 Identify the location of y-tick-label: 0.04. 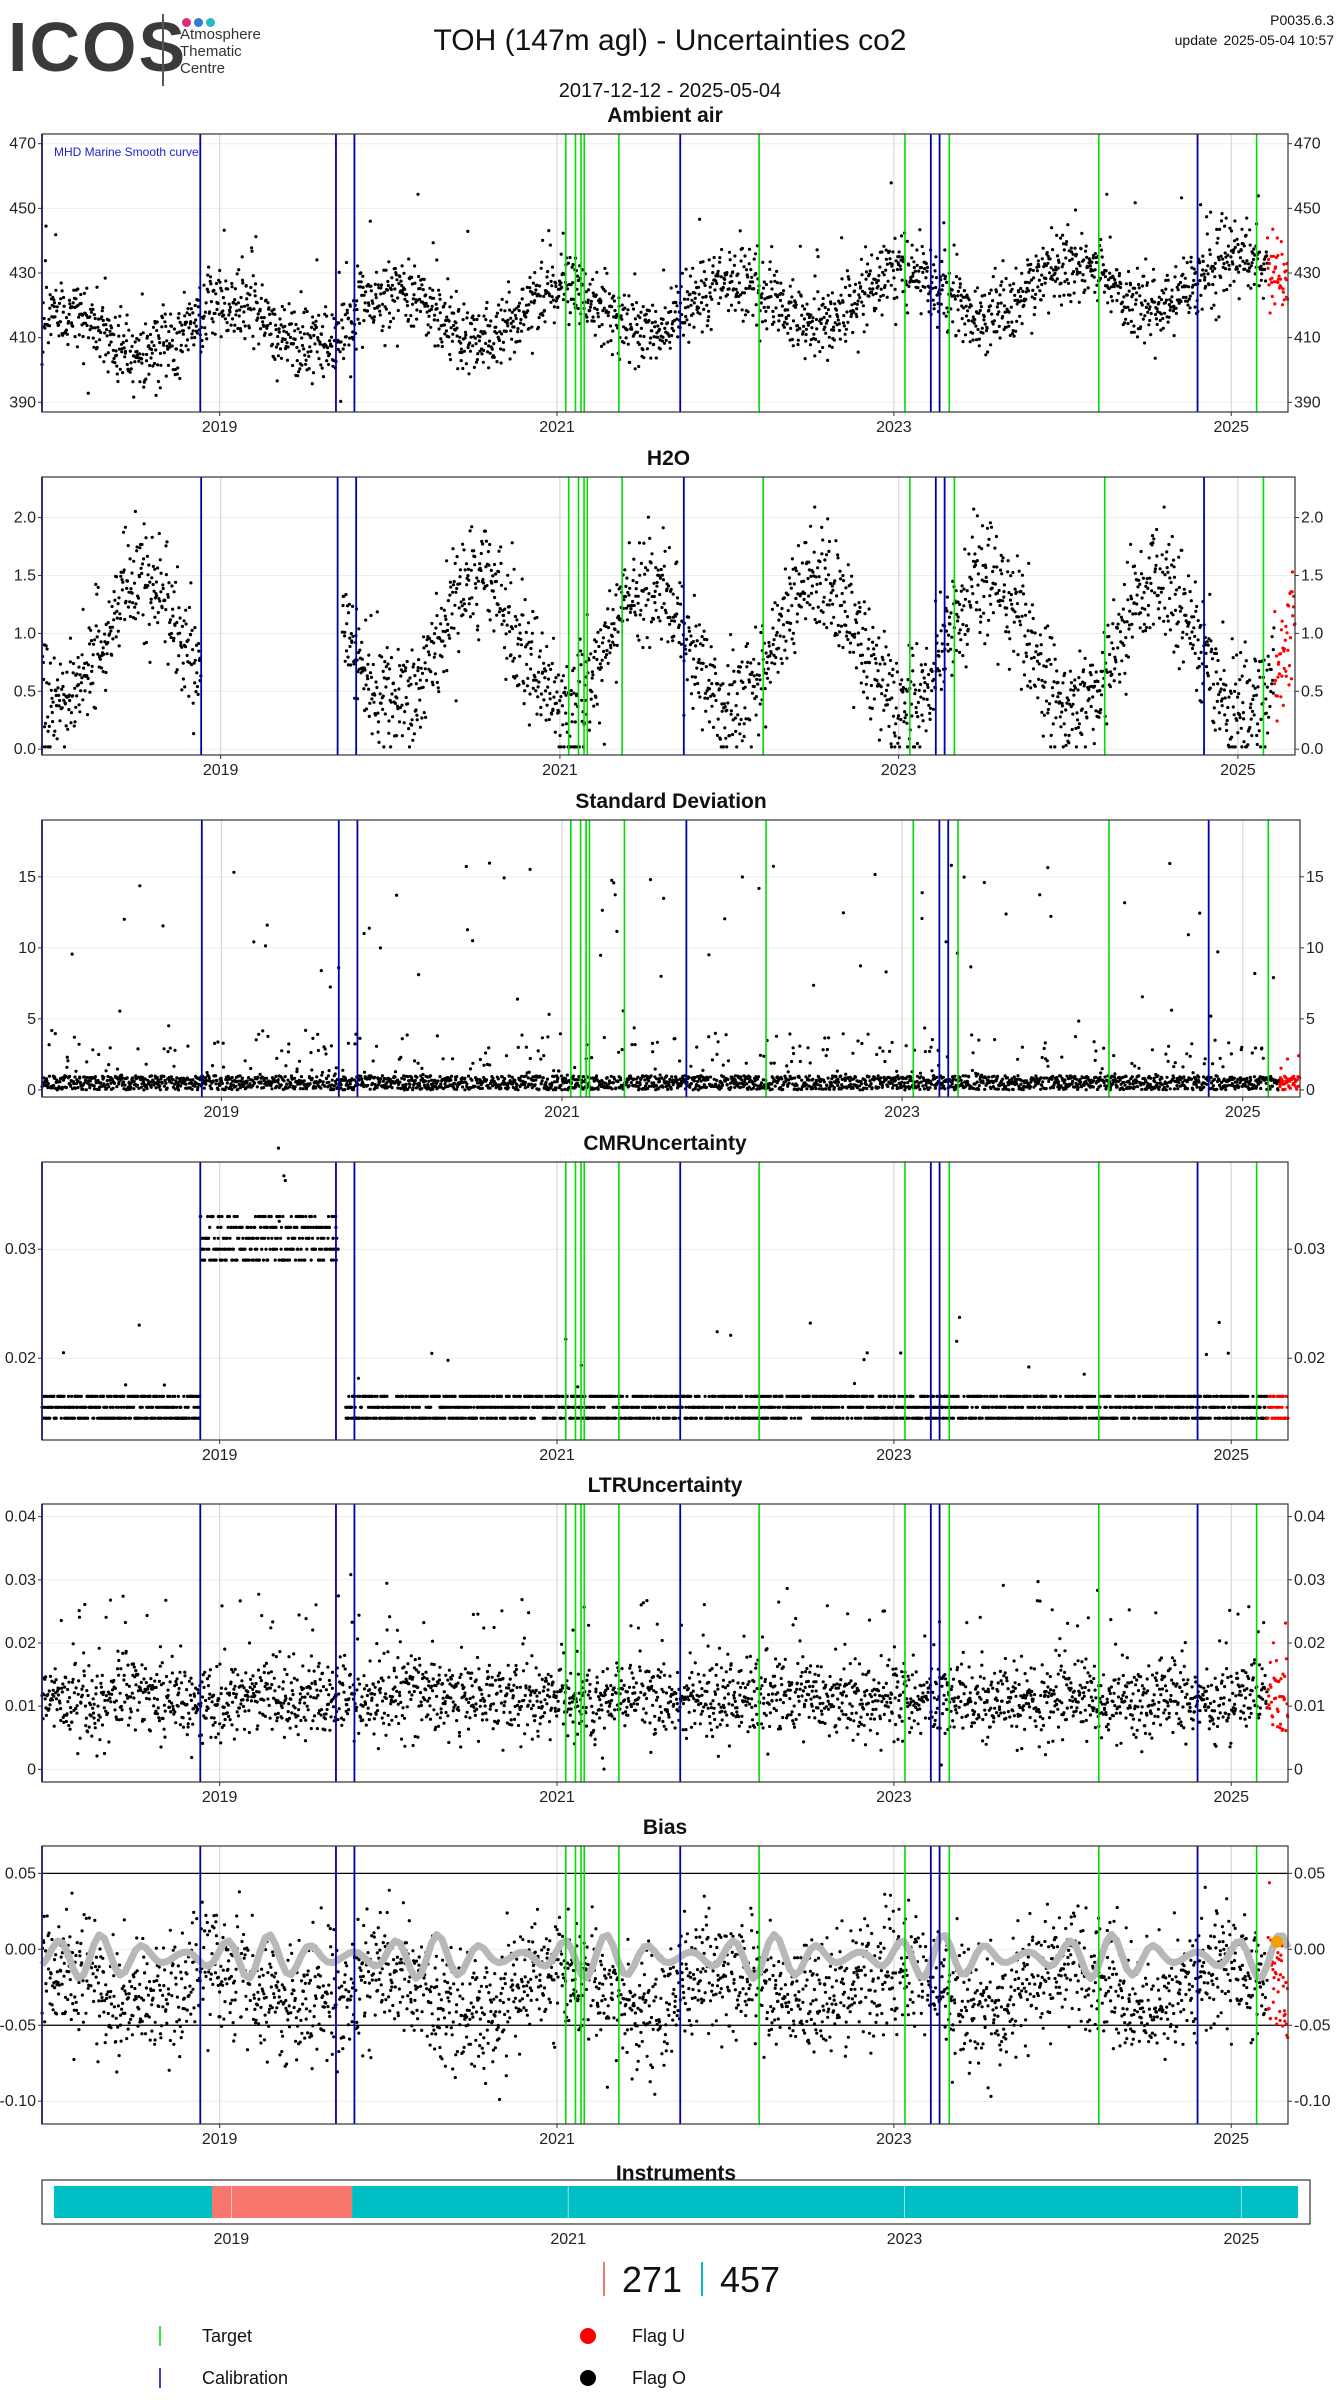
(20, 1517).